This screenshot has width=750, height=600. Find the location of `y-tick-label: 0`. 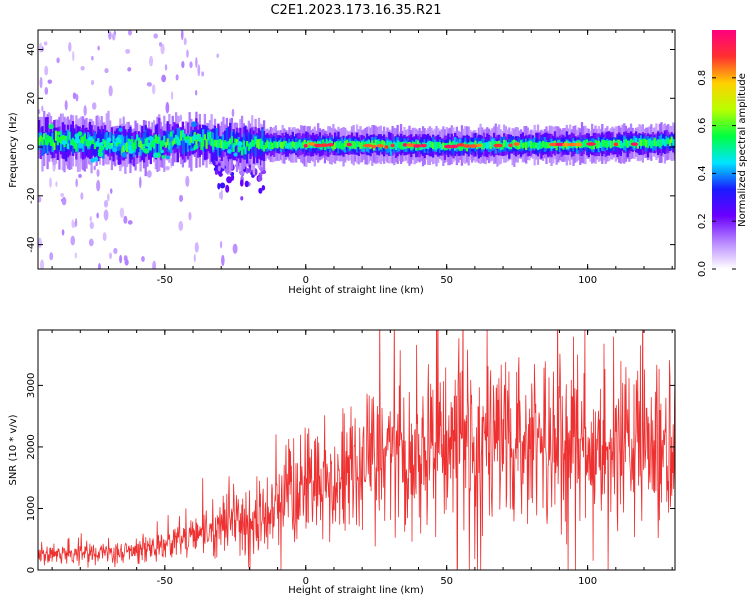

y-tick-label: 0 is located at coordinates (31, 147).